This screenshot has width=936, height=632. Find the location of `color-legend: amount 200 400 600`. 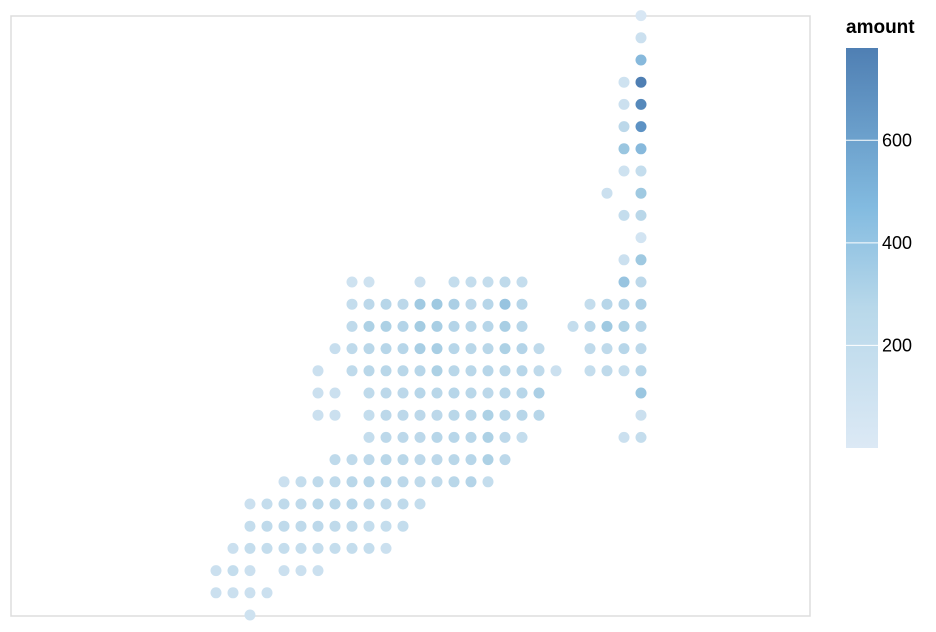

color-legend: amount 200 400 600 is located at coordinates (880, 232).